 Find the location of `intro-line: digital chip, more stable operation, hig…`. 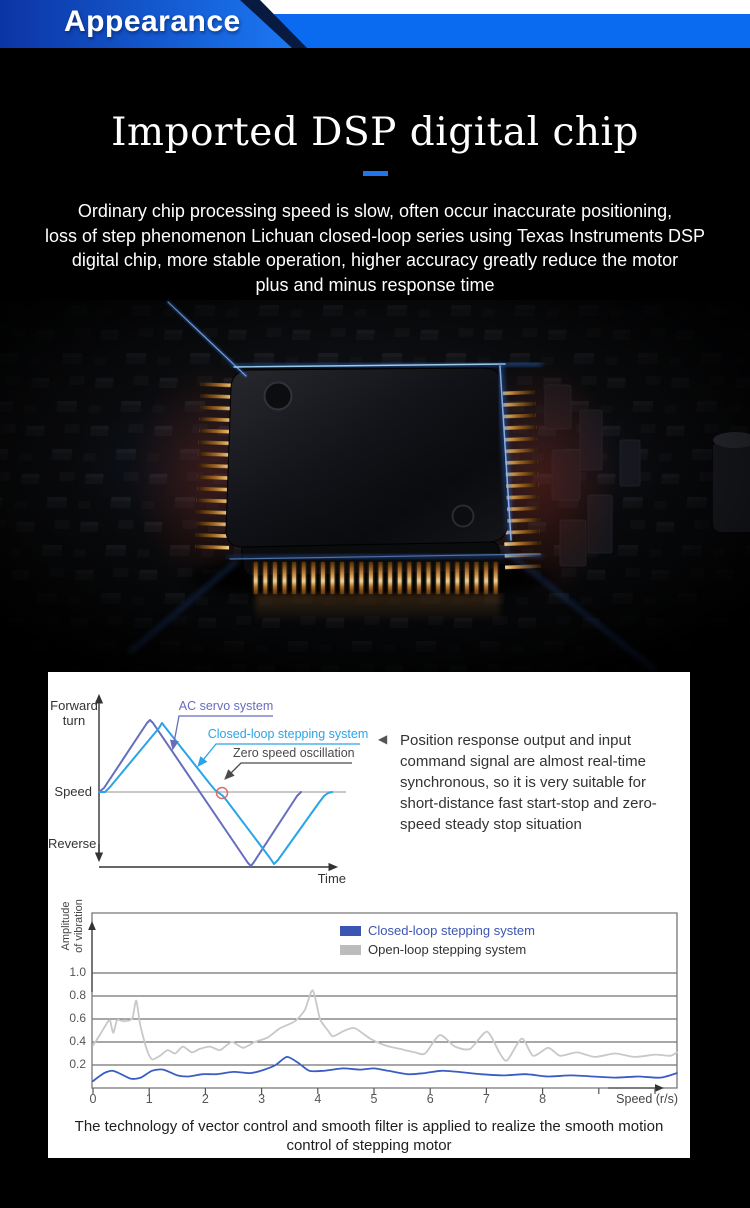

intro-line: digital chip, more stable operation, hig… is located at coordinates (375, 260).